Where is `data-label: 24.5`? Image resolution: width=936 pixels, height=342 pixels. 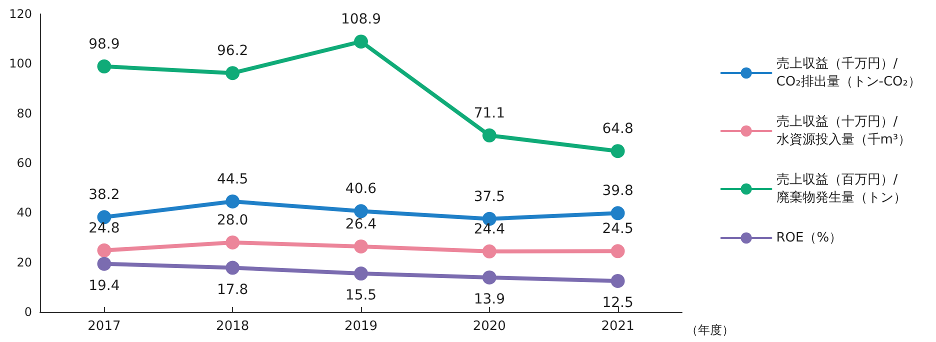 data-label: 24.5 is located at coordinates (618, 229).